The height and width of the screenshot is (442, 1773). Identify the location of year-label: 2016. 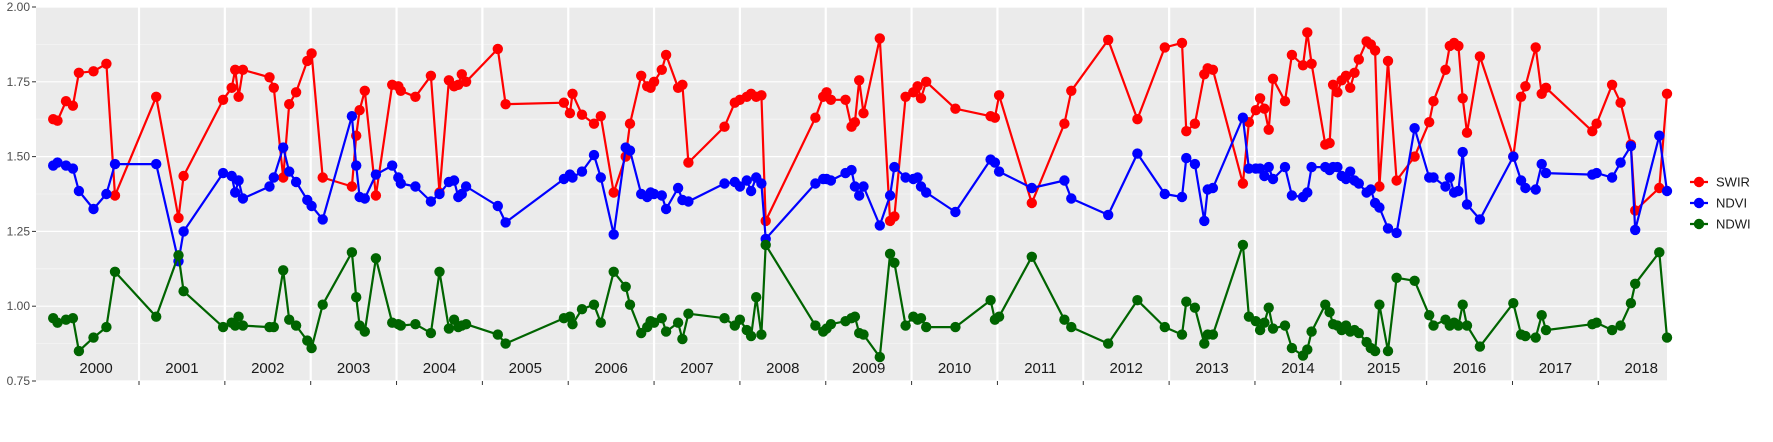
(1469, 368).